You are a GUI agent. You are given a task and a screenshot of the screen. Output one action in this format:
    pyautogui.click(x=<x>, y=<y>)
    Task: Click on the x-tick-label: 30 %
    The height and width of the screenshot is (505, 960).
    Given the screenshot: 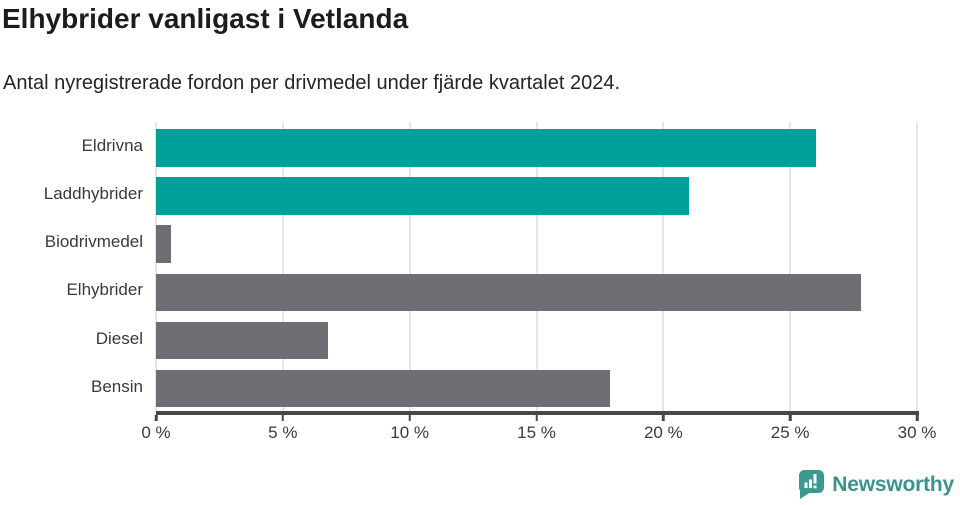 What is the action you would take?
    pyautogui.click(x=917, y=432)
    